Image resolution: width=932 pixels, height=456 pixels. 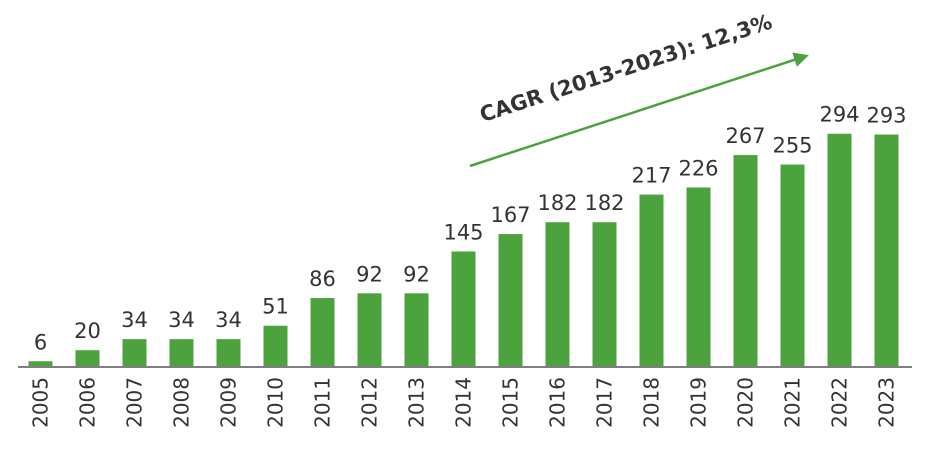 I want to click on value-label: 226, so click(x=698, y=168).